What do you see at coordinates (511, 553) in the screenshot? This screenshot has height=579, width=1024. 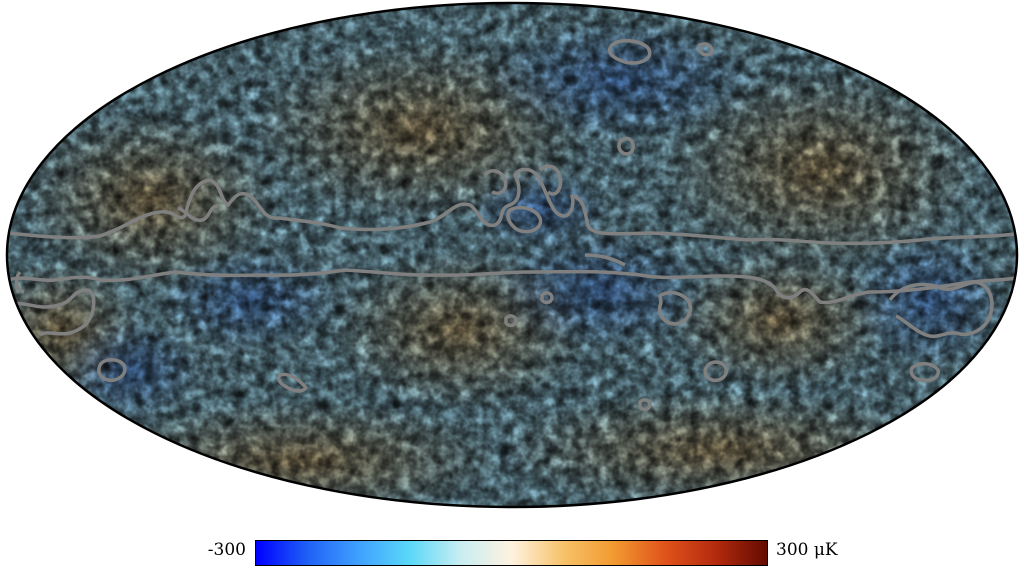 I see `colorbar` at bounding box center [511, 553].